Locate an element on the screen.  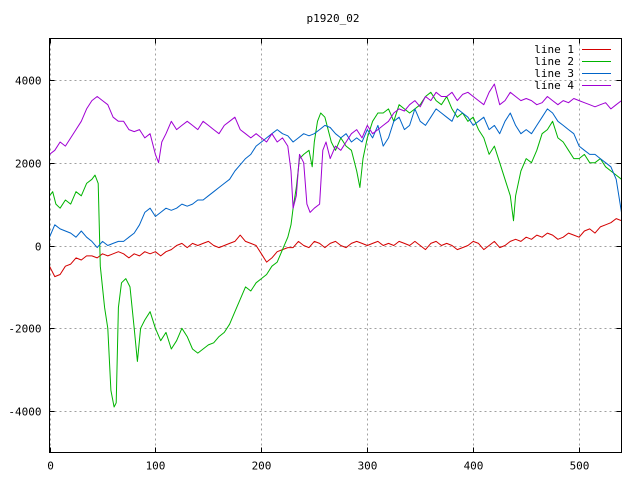
x-tick-label: 200 is located at coordinates (262, 466).